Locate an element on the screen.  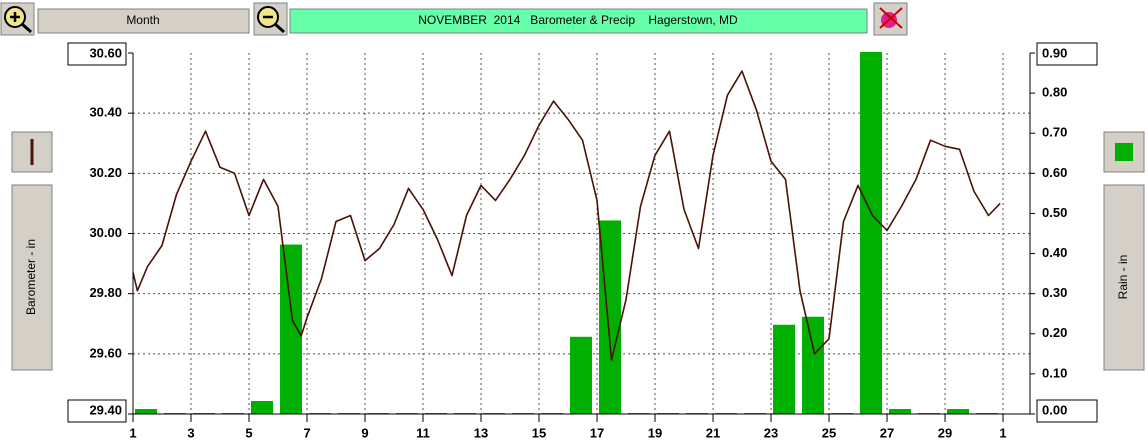
x-tick-label: 27 is located at coordinates (887, 432).